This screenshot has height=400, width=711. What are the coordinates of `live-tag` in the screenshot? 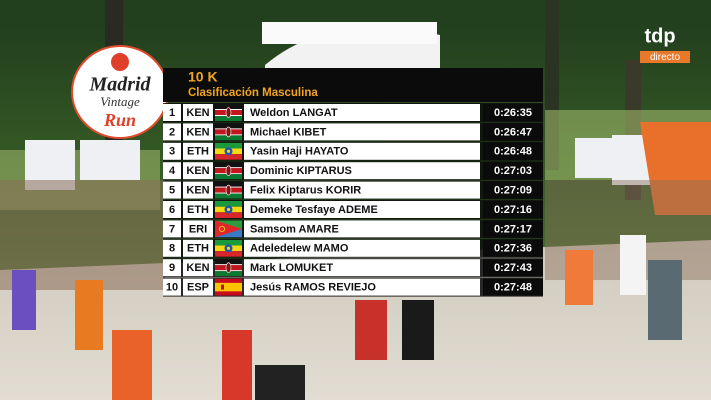 It's located at (665, 57).